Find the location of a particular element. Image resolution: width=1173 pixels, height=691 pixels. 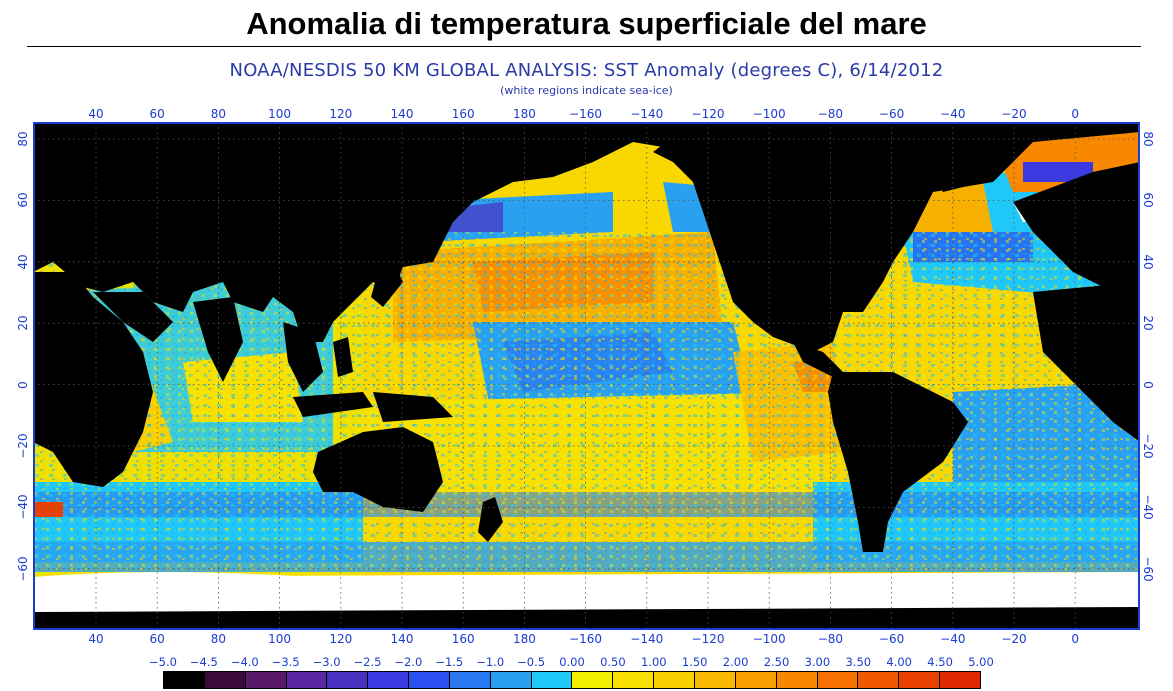

longitude-tick-top-8: −160 is located at coordinates (586, 114).